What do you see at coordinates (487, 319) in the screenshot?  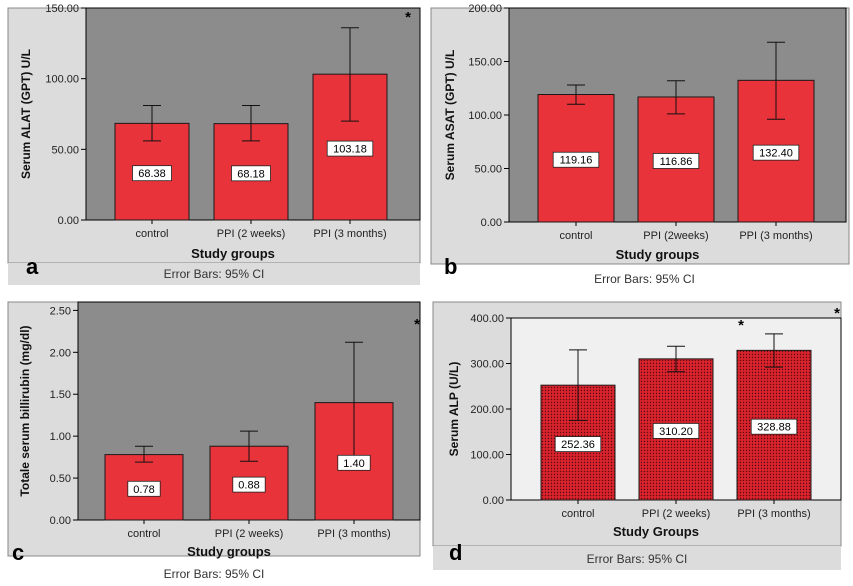 I see `chart-d-ytick-label: 400.00` at bounding box center [487, 319].